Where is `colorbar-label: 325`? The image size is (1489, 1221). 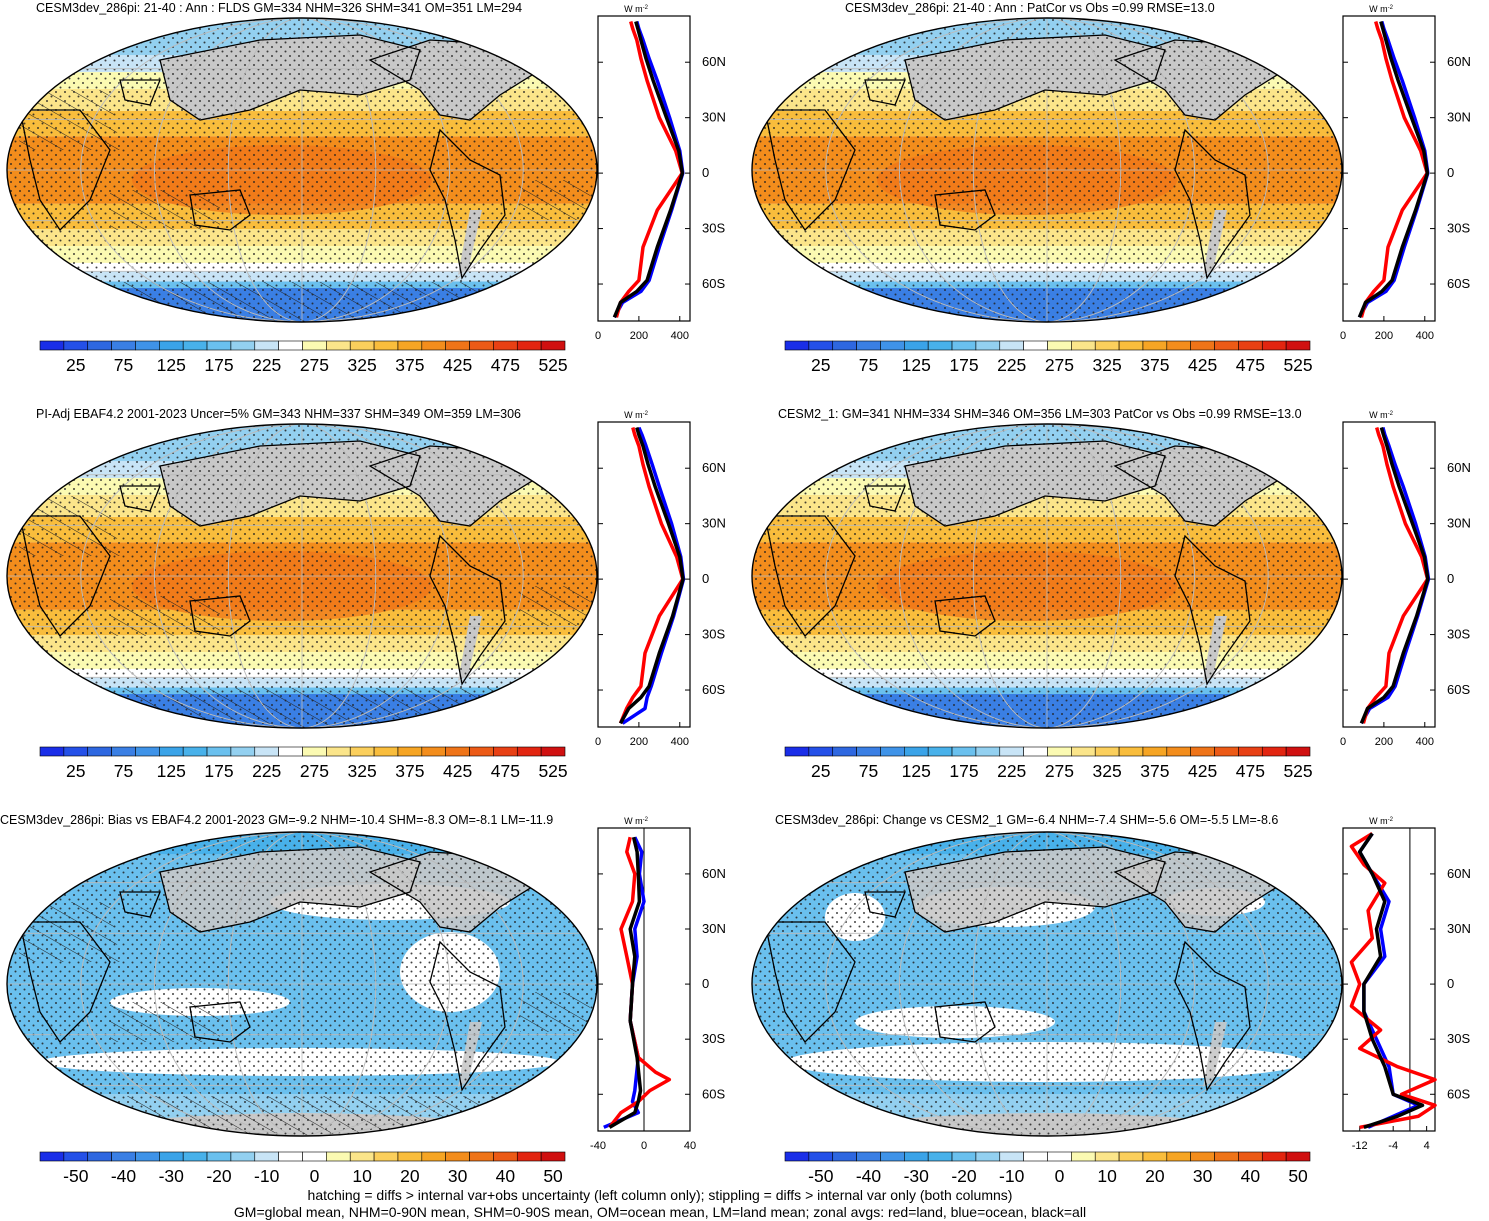 colorbar-label: 325 is located at coordinates (362, 771).